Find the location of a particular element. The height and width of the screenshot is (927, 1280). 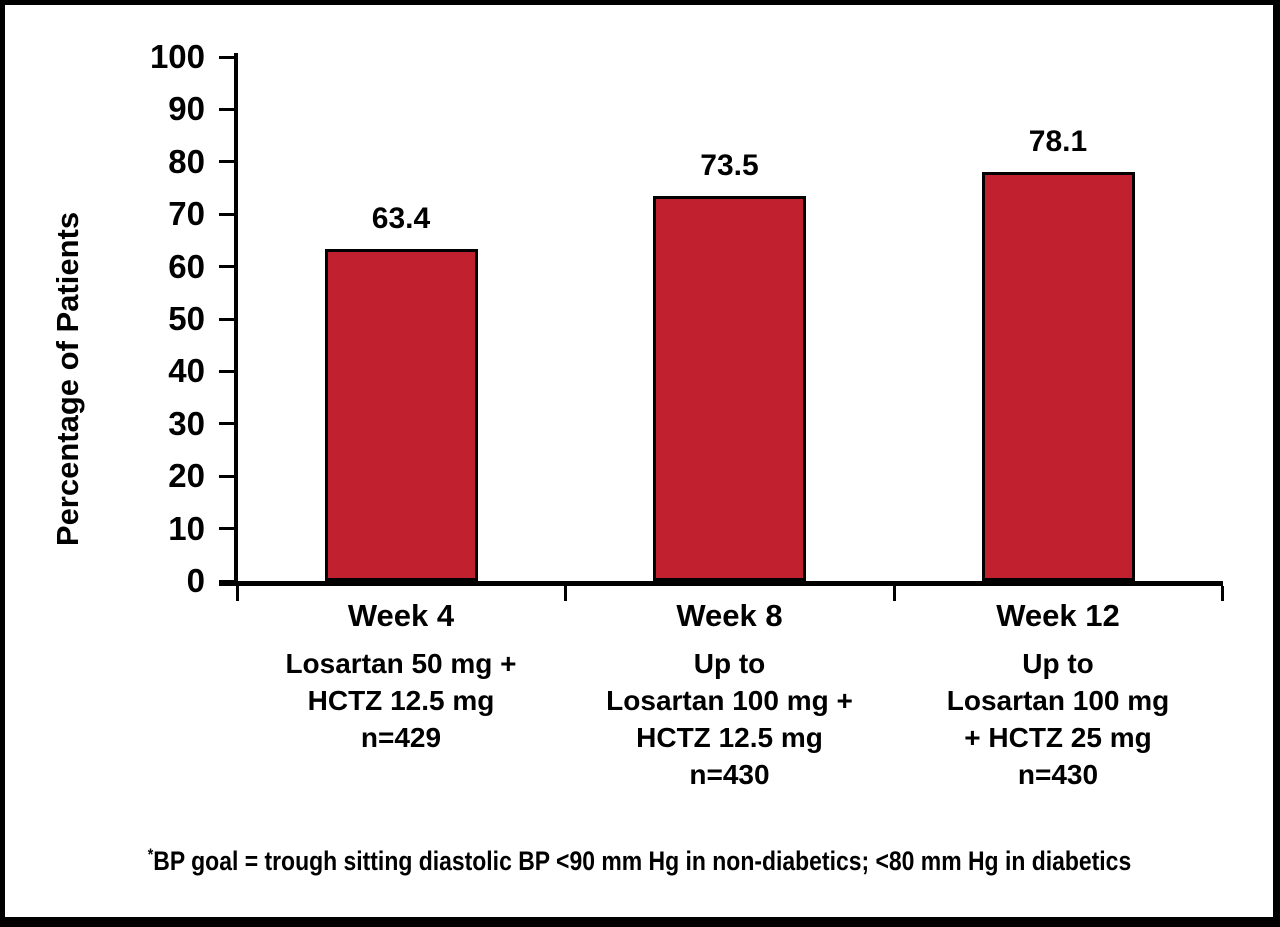

treatment-label-block: Up to Losartan 100 mg + HCTZ 12.5 mg n=430 is located at coordinates (730, 719).